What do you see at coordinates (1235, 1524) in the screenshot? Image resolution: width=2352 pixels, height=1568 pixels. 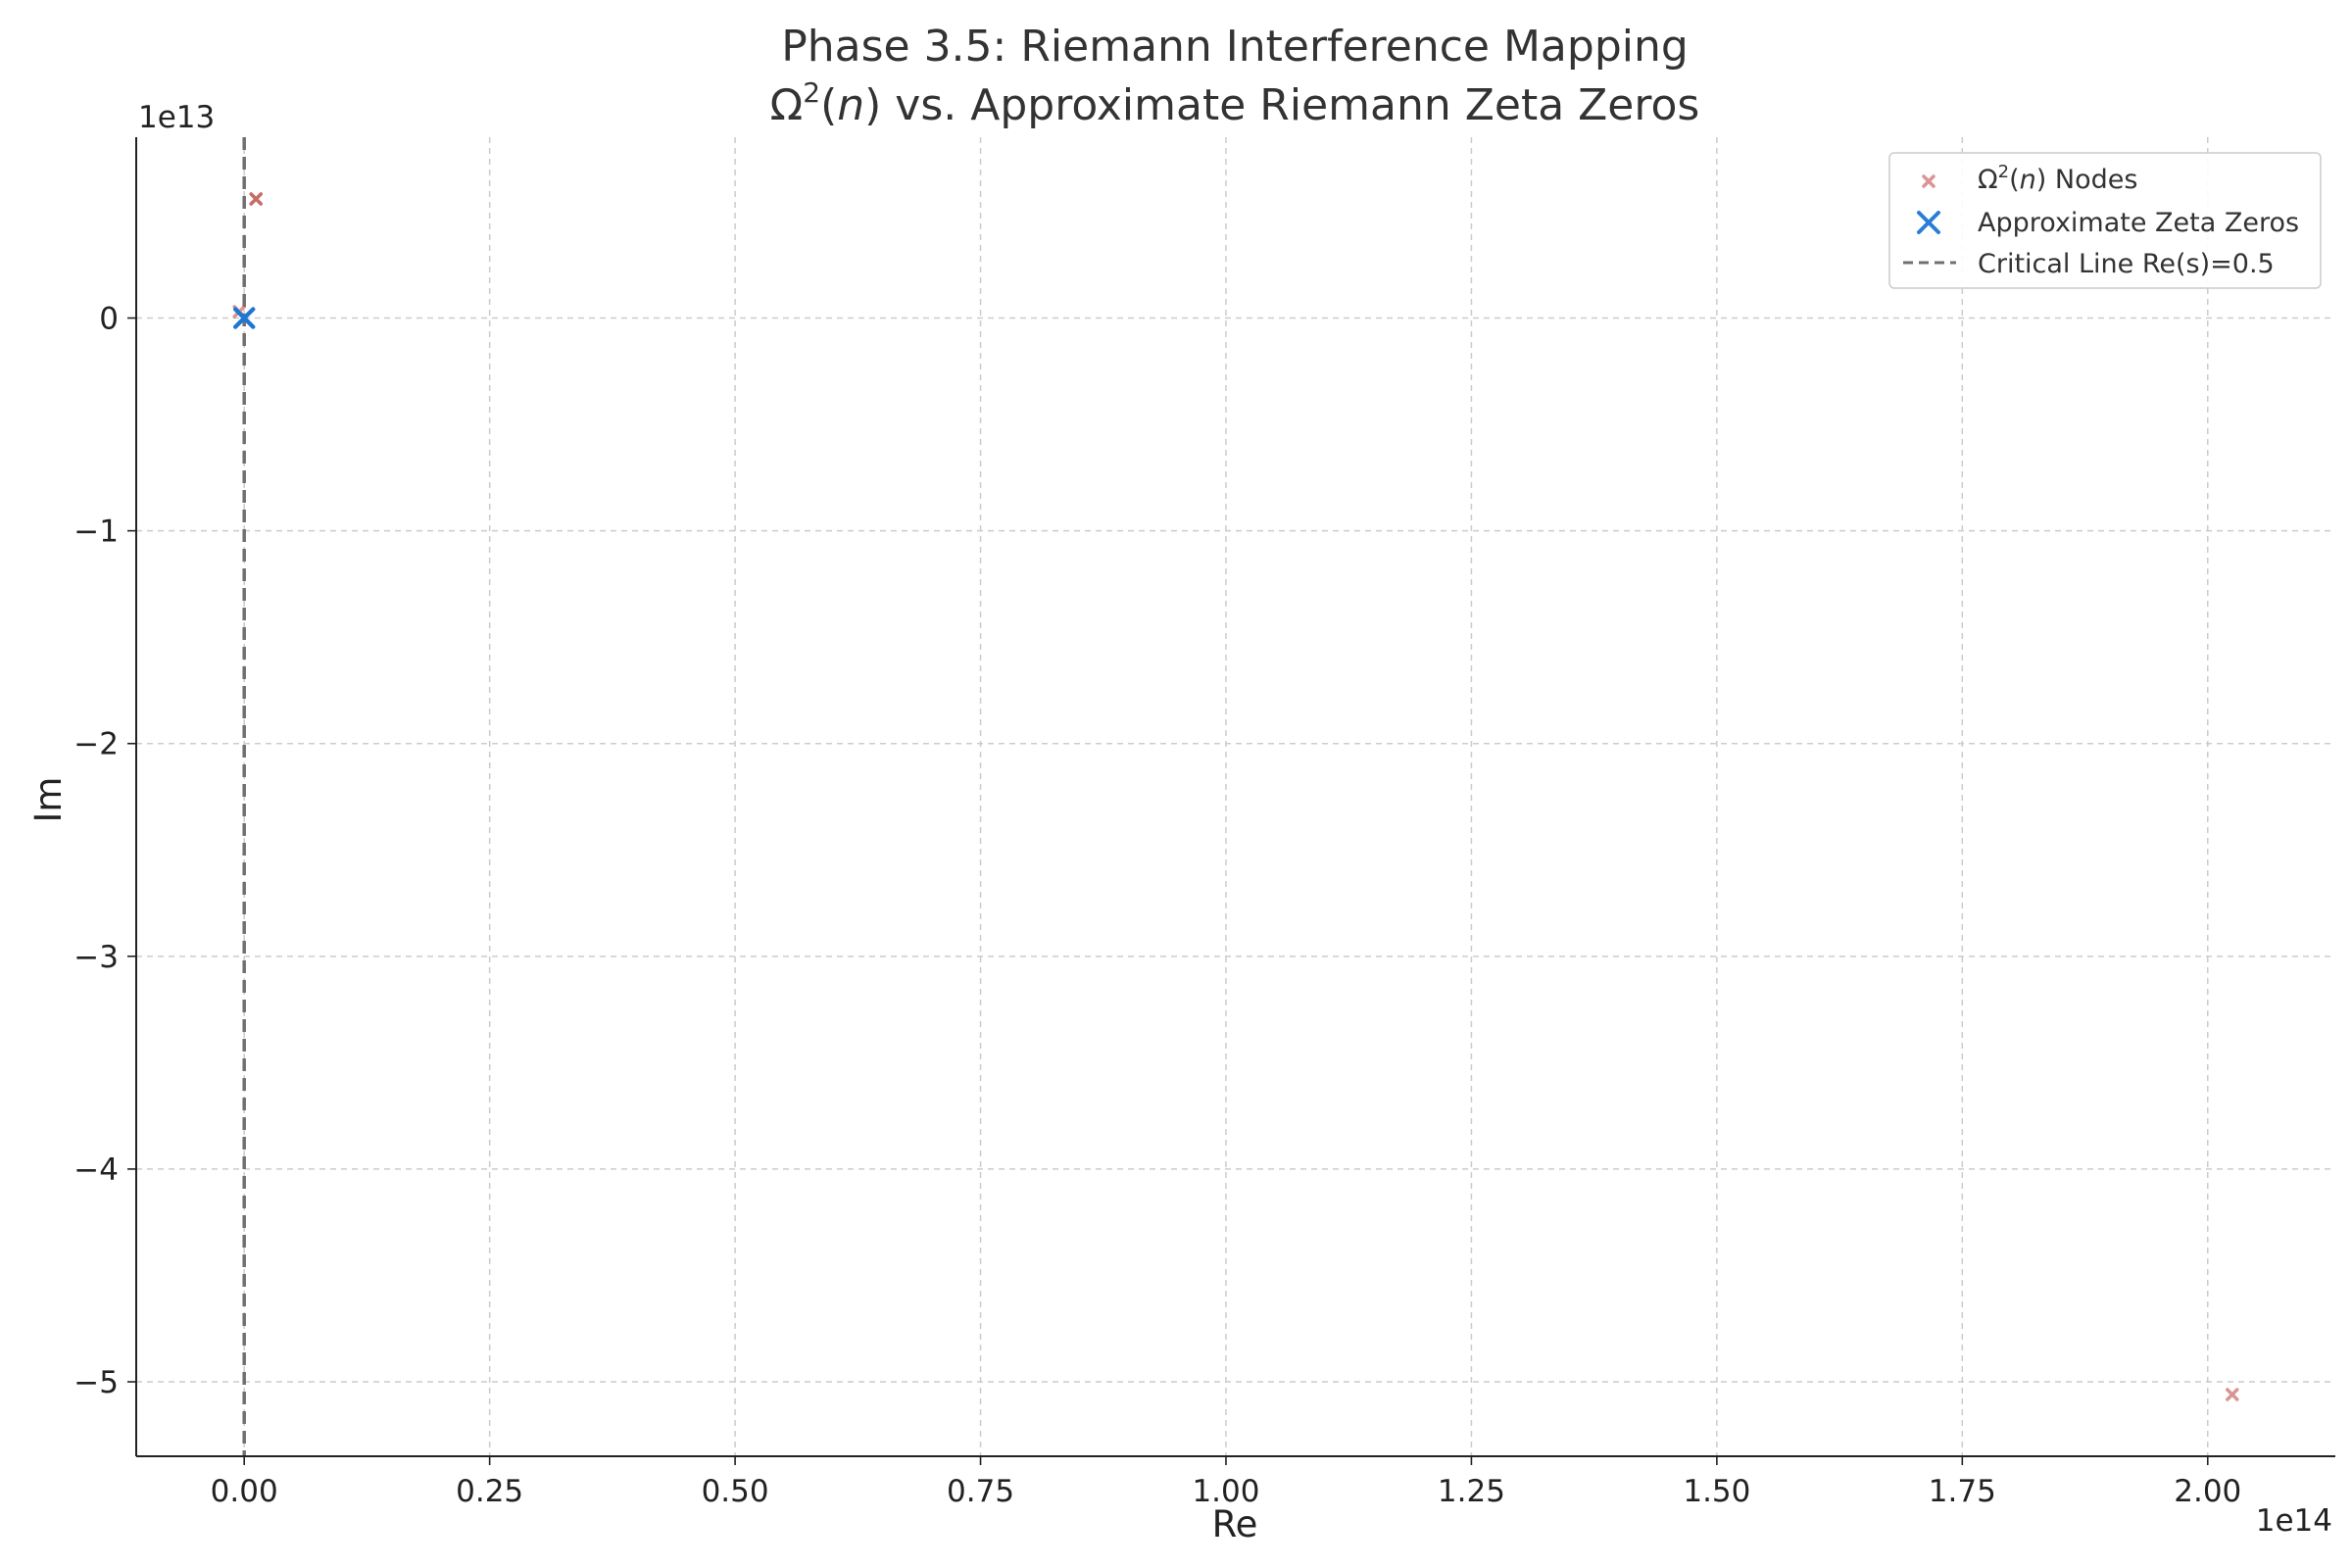 I see `x-axis-label: Re` at bounding box center [1235, 1524].